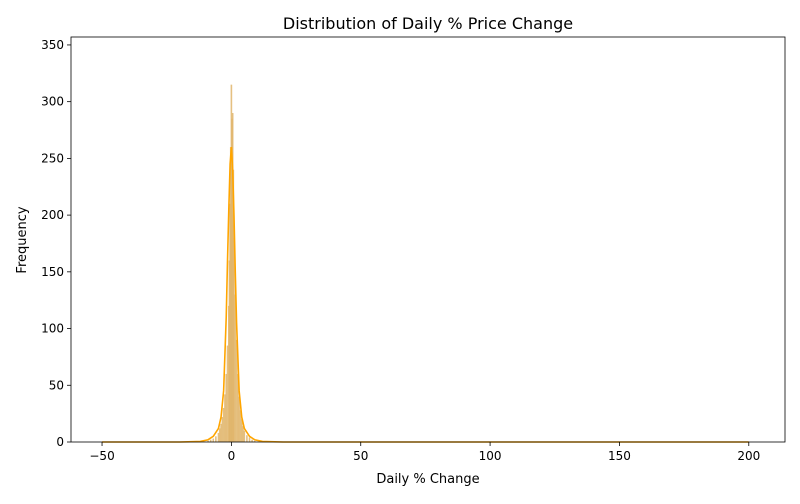 The height and width of the screenshot is (504, 800). Describe the element at coordinates (619, 456) in the screenshot. I see `x-tick-label: 150` at that location.